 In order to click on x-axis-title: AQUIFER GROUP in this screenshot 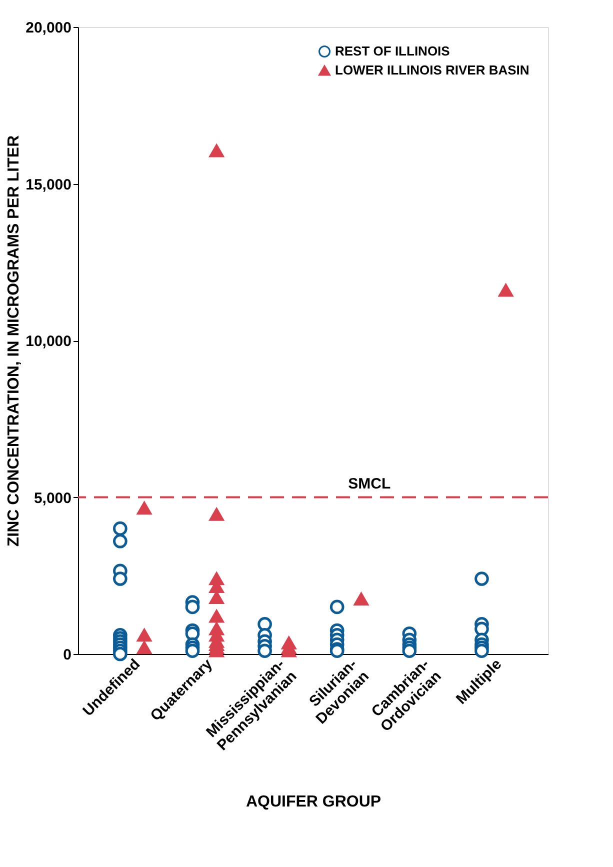, I will do `click(314, 801)`.